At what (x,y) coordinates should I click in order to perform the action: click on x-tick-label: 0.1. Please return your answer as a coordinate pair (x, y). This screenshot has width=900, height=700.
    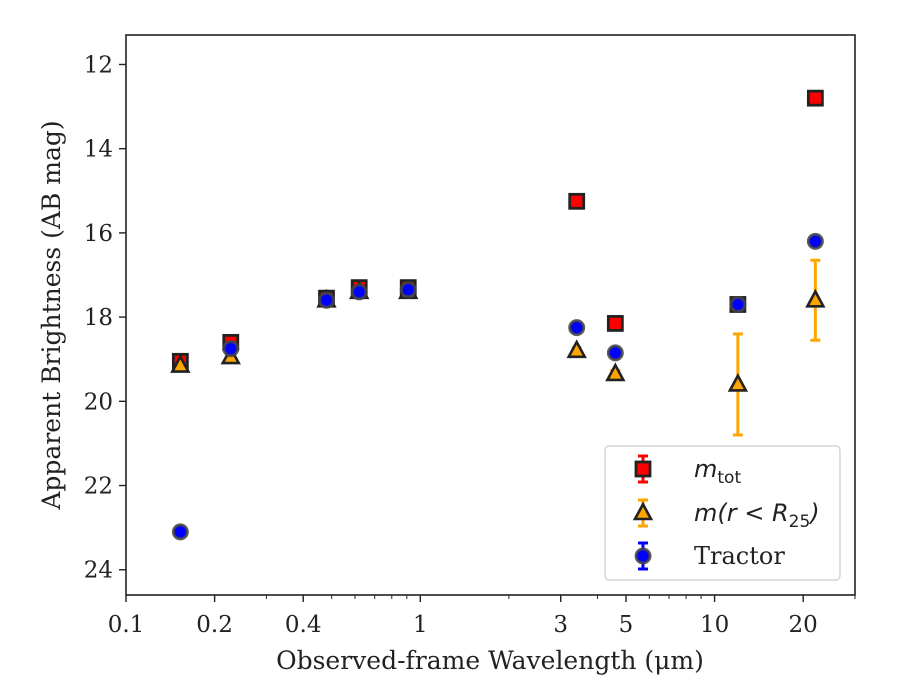
    Looking at the image, I should click on (126, 625).